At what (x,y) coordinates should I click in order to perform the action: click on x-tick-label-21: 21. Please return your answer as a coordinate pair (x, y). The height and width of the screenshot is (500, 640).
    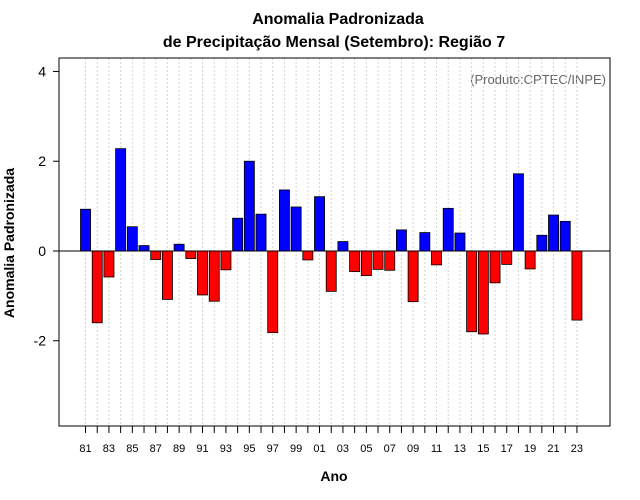
    Looking at the image, I should click on (553, 449).